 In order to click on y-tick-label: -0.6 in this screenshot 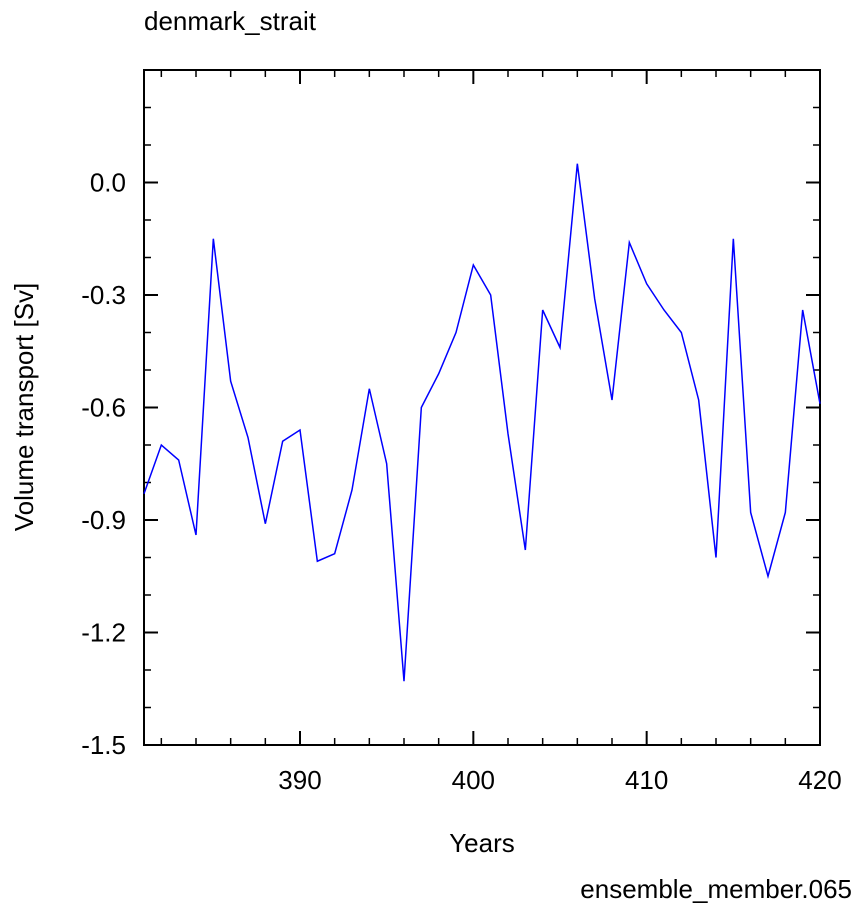, I will do `click(103, 408)`.